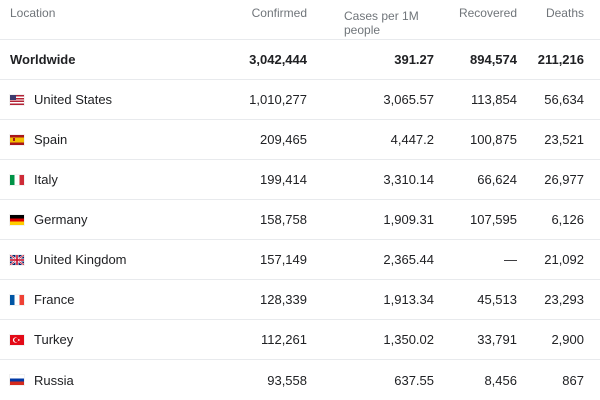 Image resolution: width=600 pixels, height=400 pixels. What do you see at coordinates (414, 59) in the screenshot?
I see `cases-per-1m-cell: 391.27` at bounding box center [414, 59].